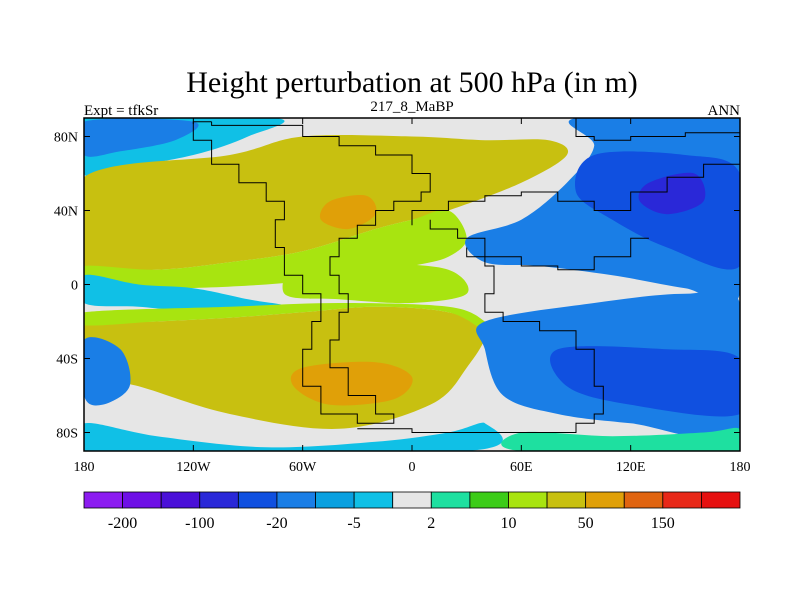 The height and width of the screenshot is (600, 800). Describe the element at coordinates (287, 317) in the screenshot. I see `contour-region-south-high-edge` at that location.